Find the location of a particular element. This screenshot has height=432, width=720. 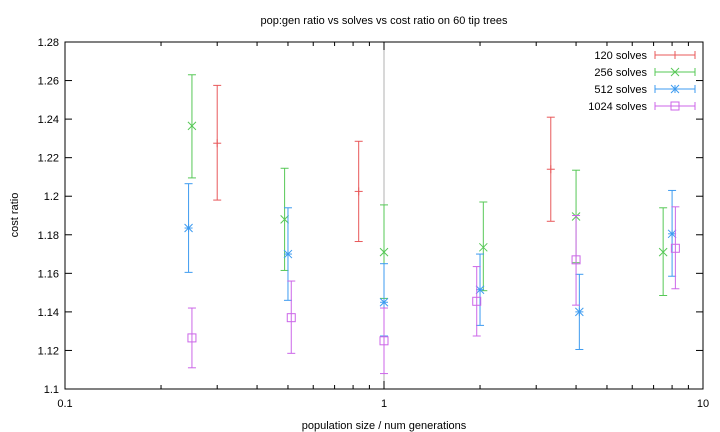

y-tick-label: 1.1 is located at coordinates (51, 390).